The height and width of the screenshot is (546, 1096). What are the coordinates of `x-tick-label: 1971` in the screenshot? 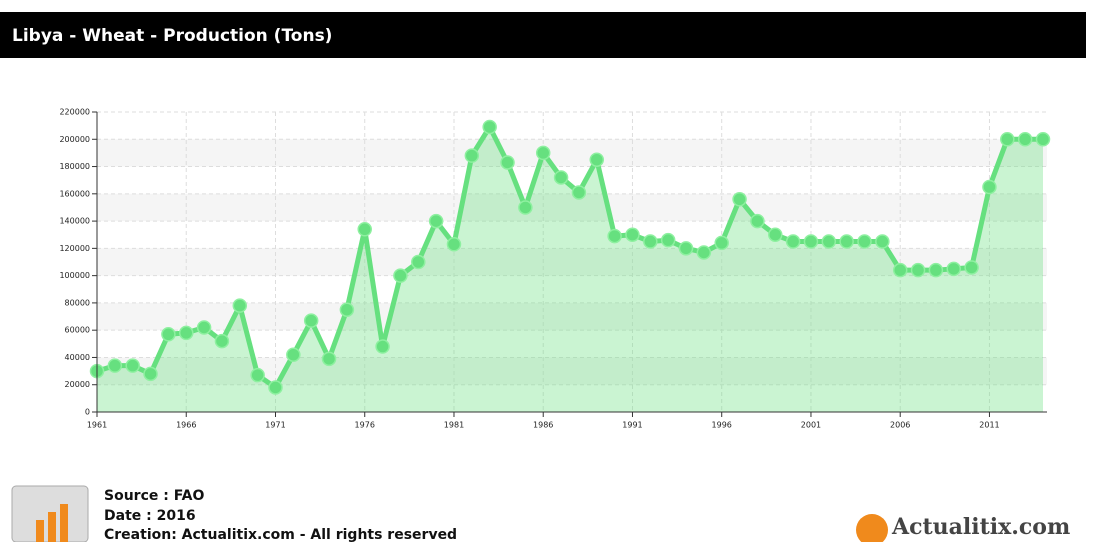 It's located at (275, 425).